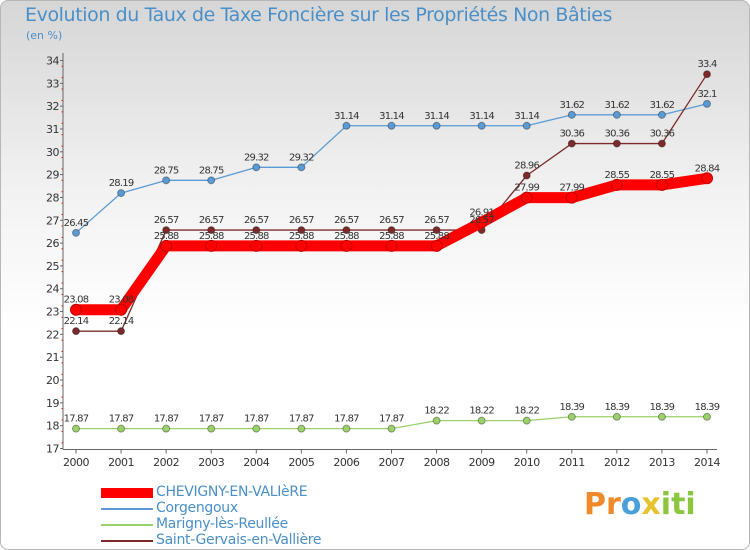  What do you see at coordinates (527, 462) in the screenshot?
I see `x-tick-label: 2010` at bounding box center [527, 462].